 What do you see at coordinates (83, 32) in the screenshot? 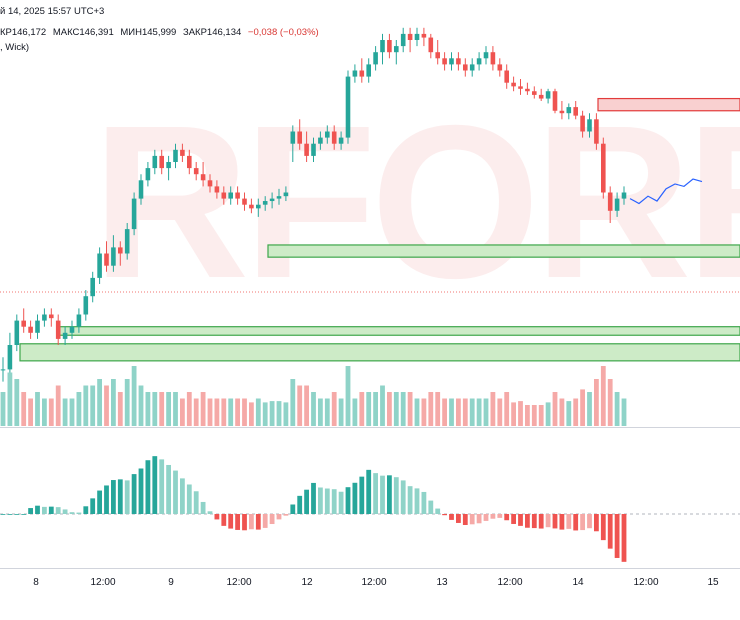
I see `high-value: МАКС146,391` at bounding box center [83, 32].